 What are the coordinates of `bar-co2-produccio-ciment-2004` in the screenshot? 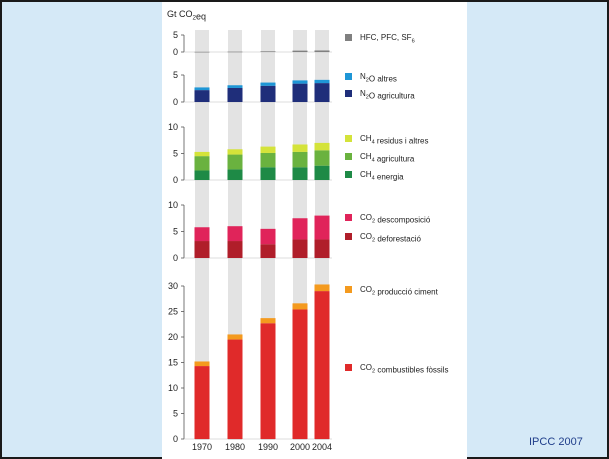 It's located at (322, 288).